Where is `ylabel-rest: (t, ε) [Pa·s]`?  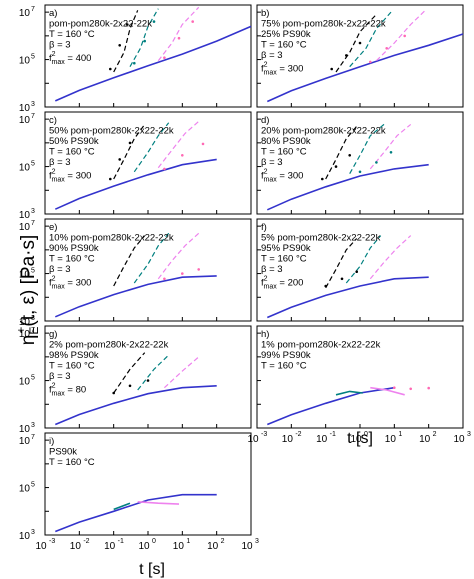 ylabel-rest: (t, ε) [Pa·s] is located at coordinates (28, 281).